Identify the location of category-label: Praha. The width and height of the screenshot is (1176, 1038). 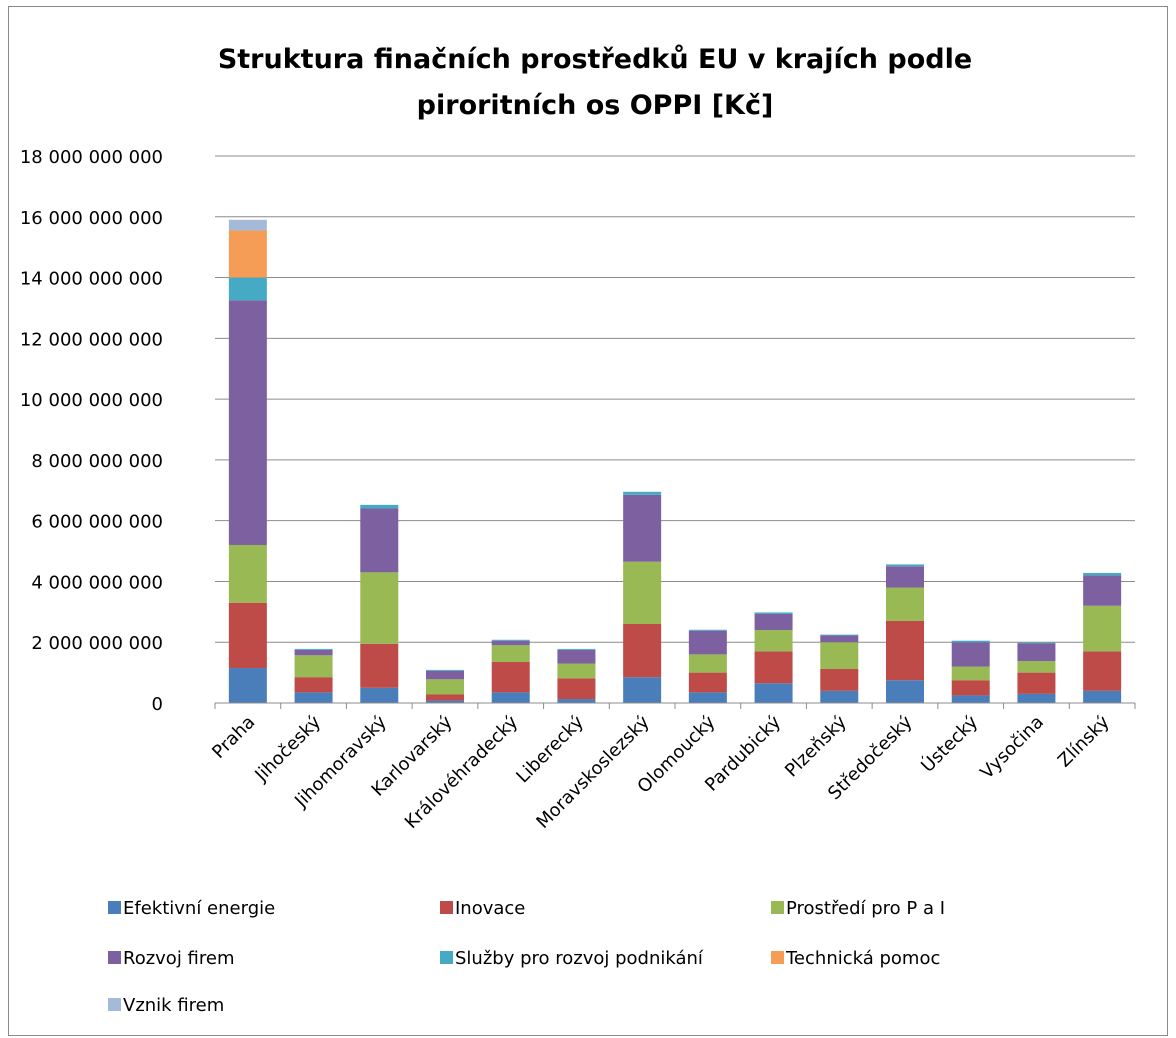
(233, 737).